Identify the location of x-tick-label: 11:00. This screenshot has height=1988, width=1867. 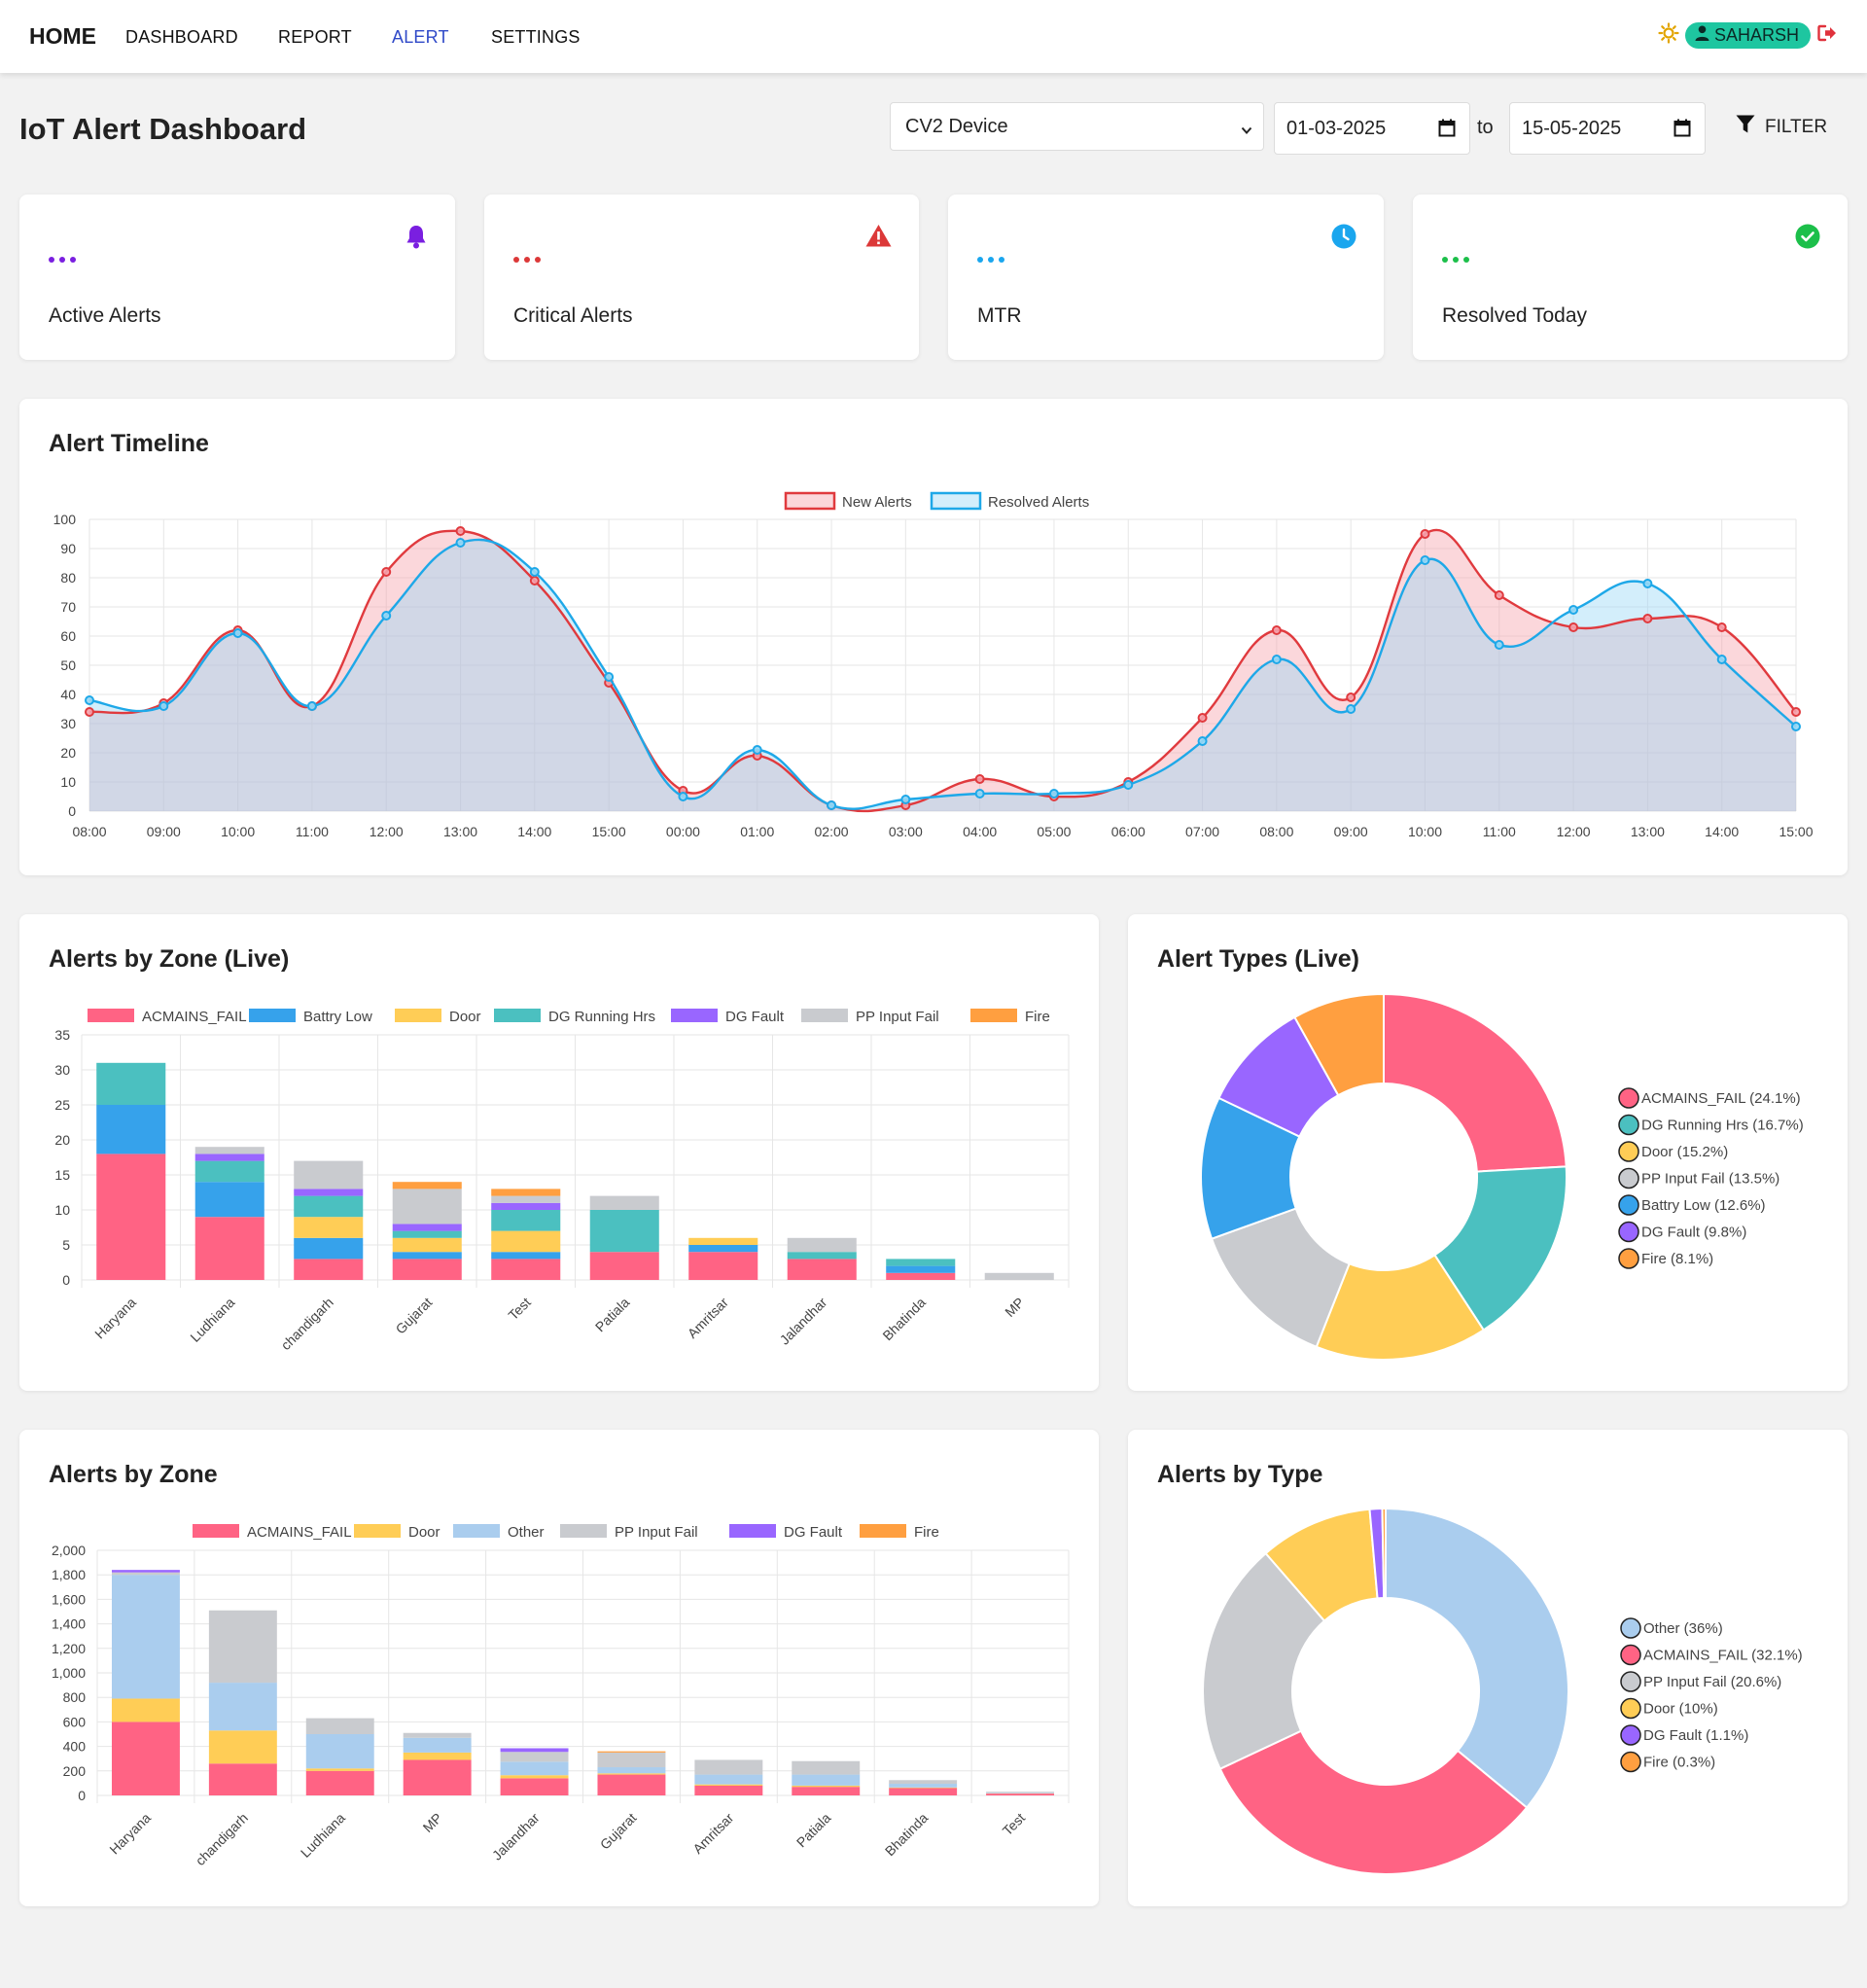
(1499, 831).